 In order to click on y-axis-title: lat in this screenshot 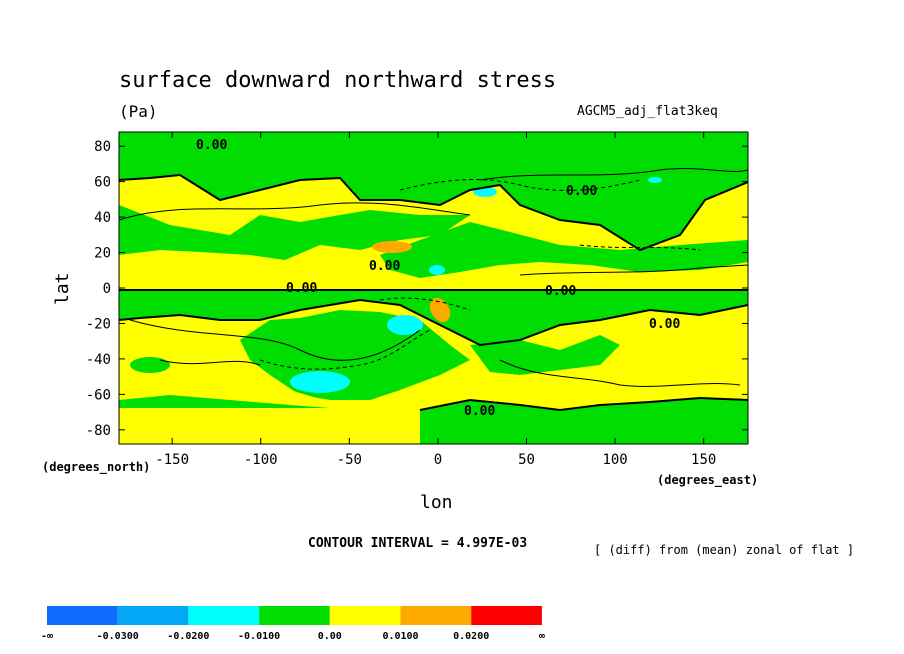, I will do `click(62, 288)`.